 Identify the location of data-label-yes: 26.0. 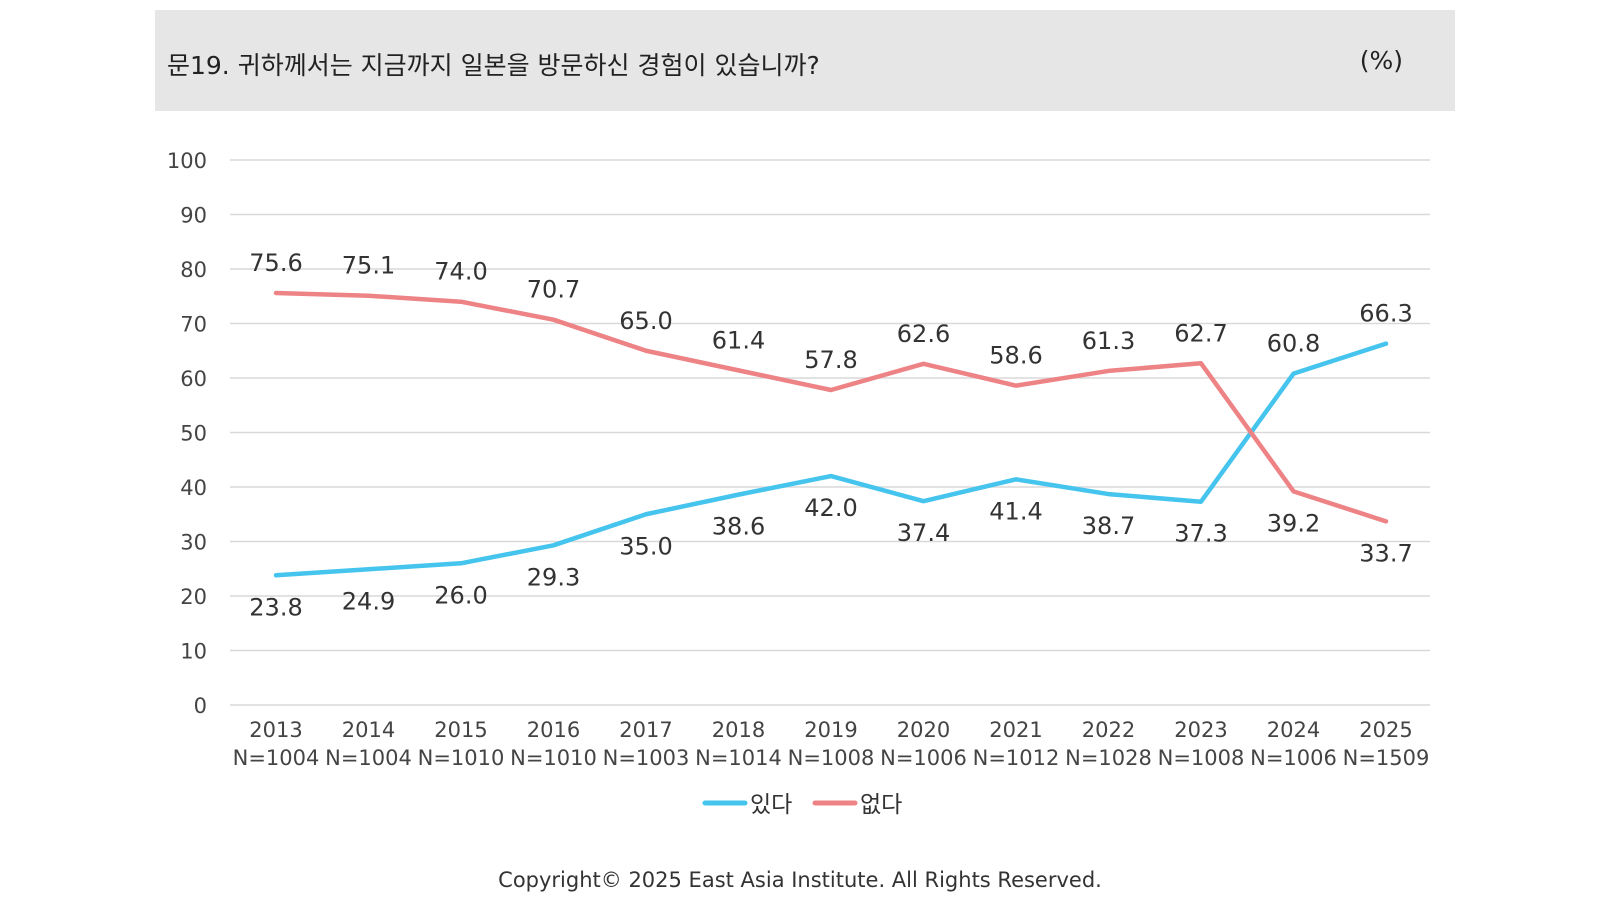
(460, 595).